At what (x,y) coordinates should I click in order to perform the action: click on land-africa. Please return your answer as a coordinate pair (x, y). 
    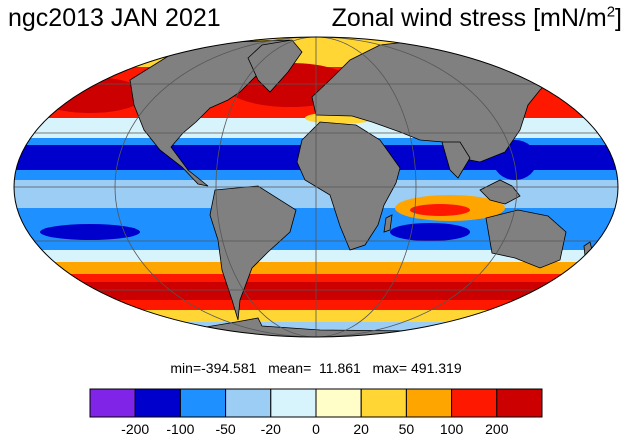
    Looking at the image, I should click on (348, 186).